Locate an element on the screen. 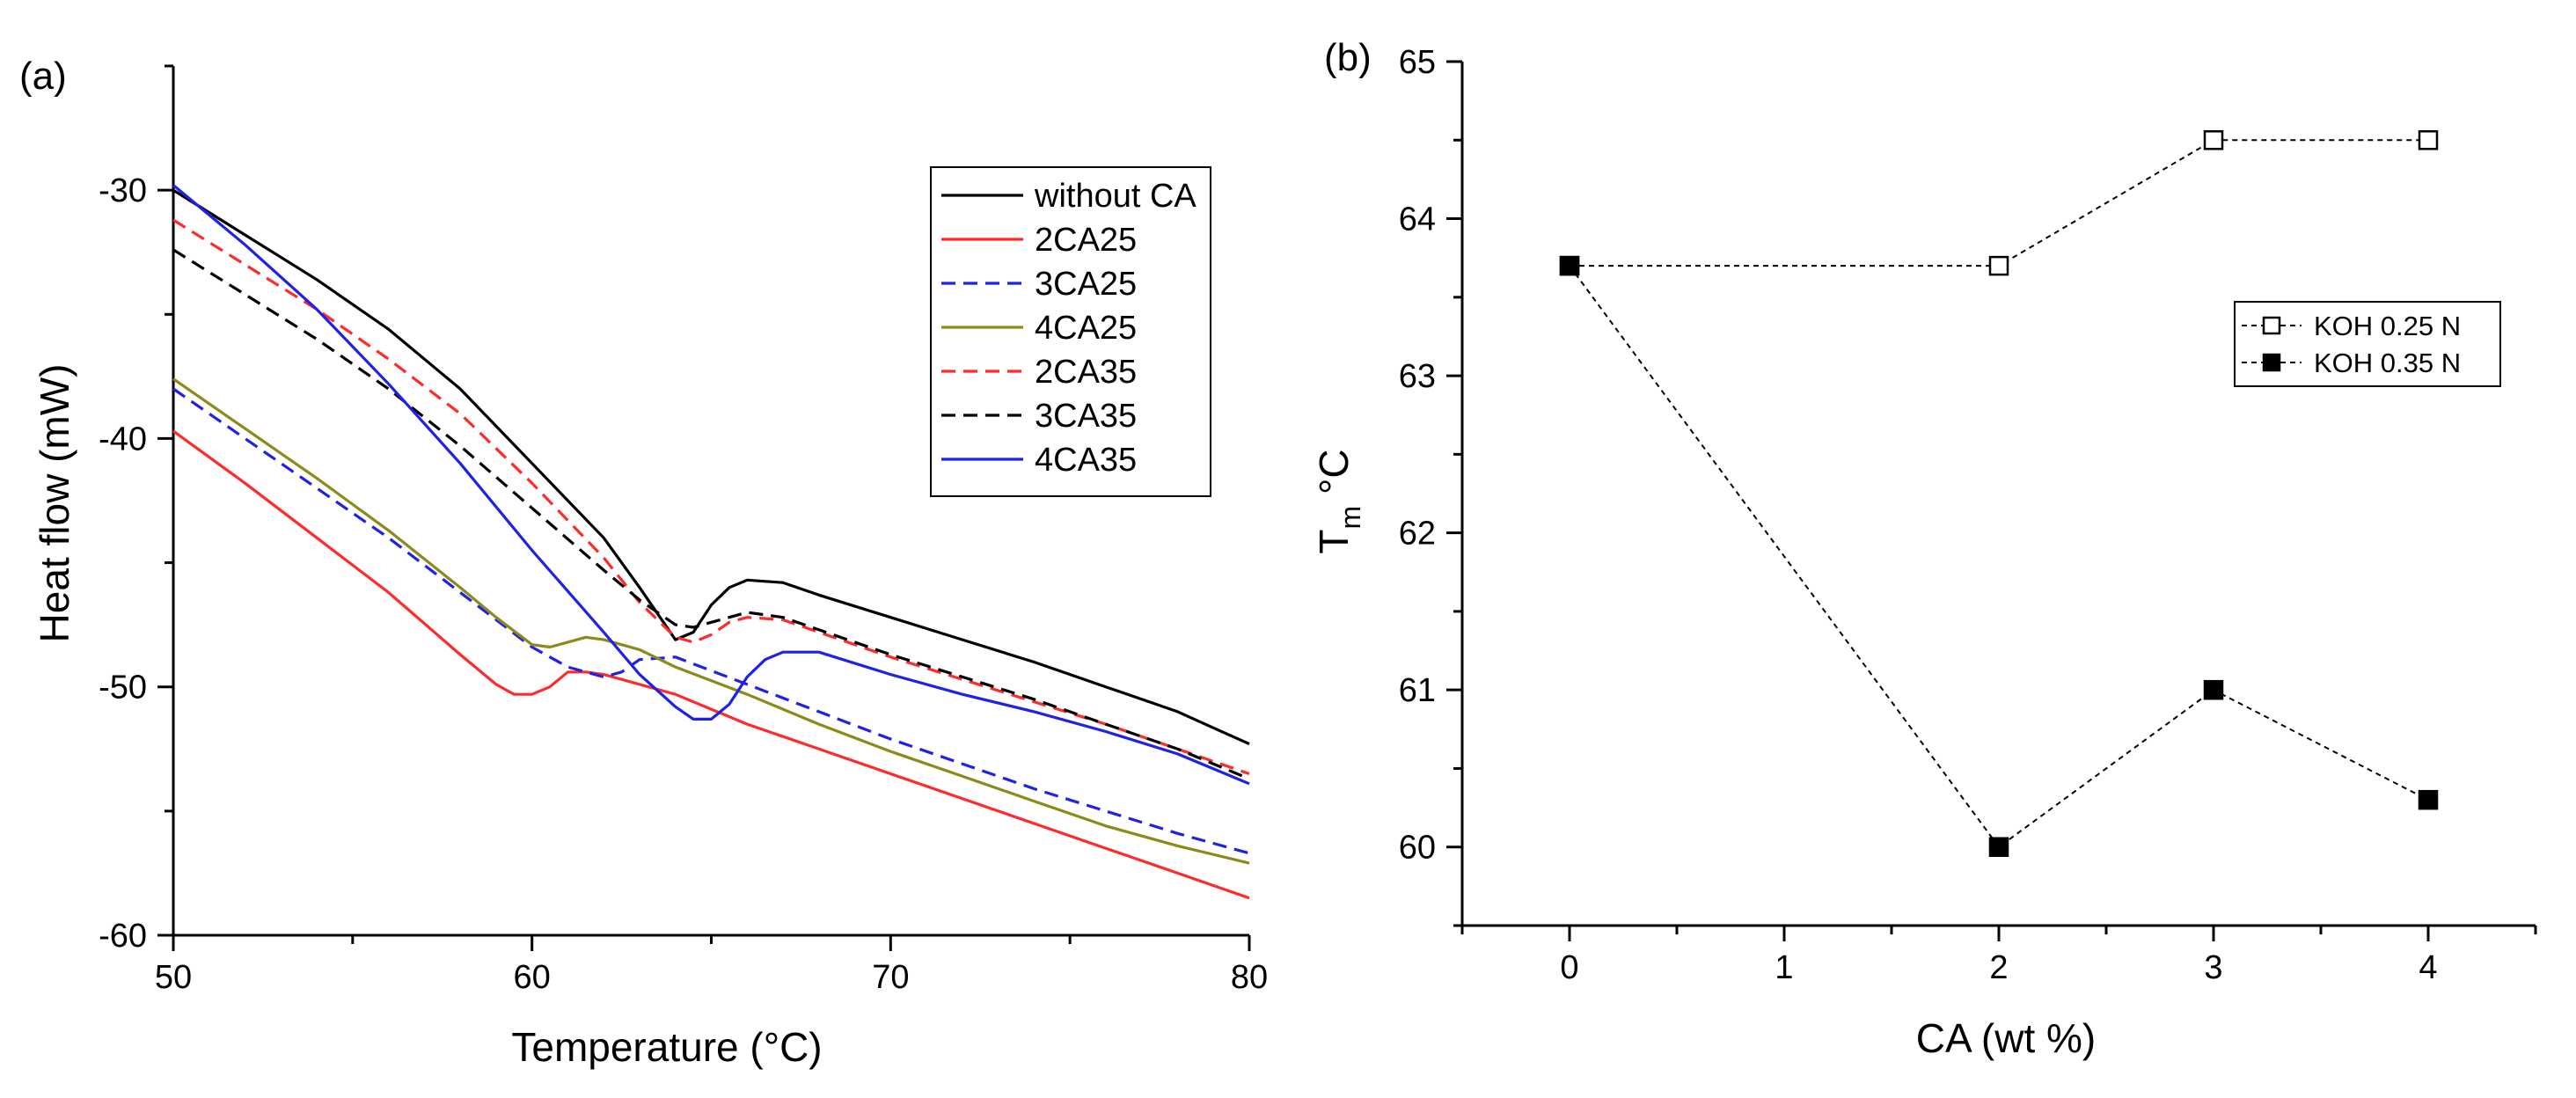  panel-a-x-tick-label: 80 is located at coordinates (1249, 977).